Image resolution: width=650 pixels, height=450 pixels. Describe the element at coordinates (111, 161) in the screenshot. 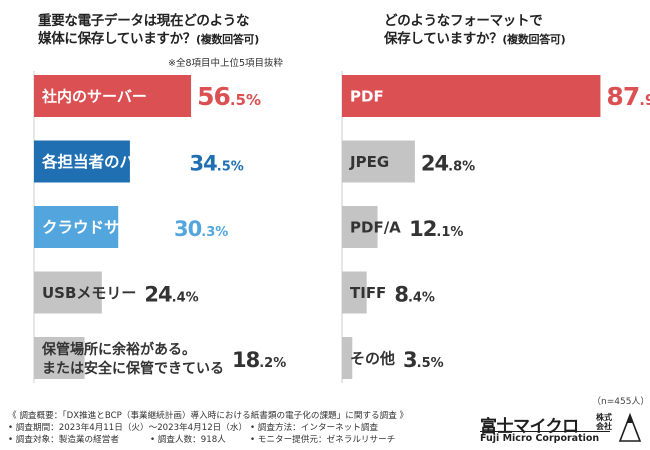

I see `left-category-label-2: 各担当者のパソコン` at that location.